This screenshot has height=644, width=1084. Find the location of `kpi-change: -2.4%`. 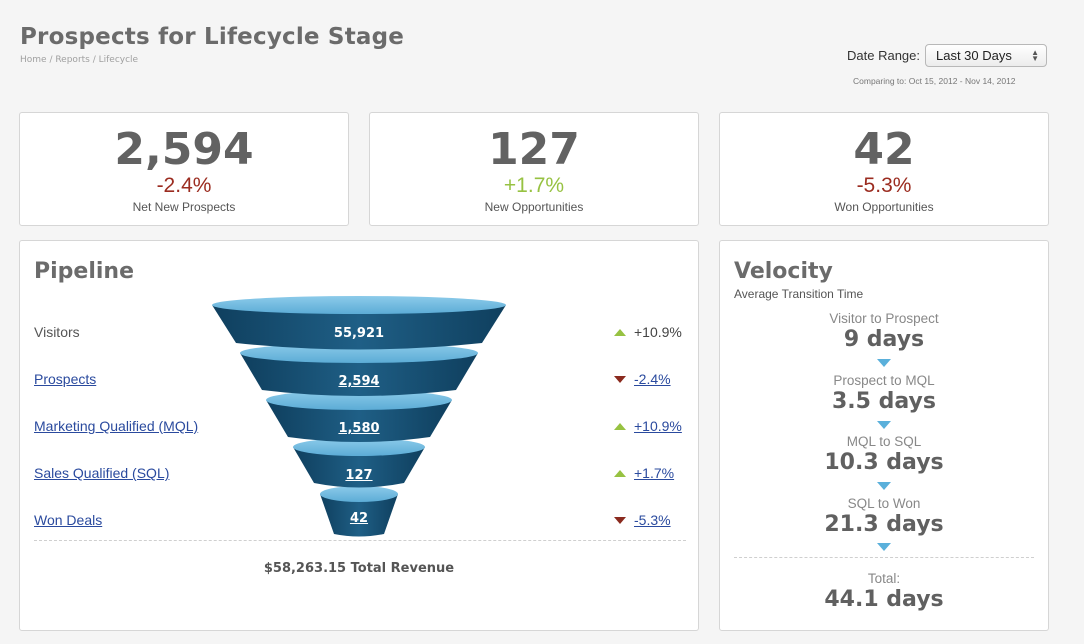

kpi-change: -2.4% is located at coordinates (184, 185).